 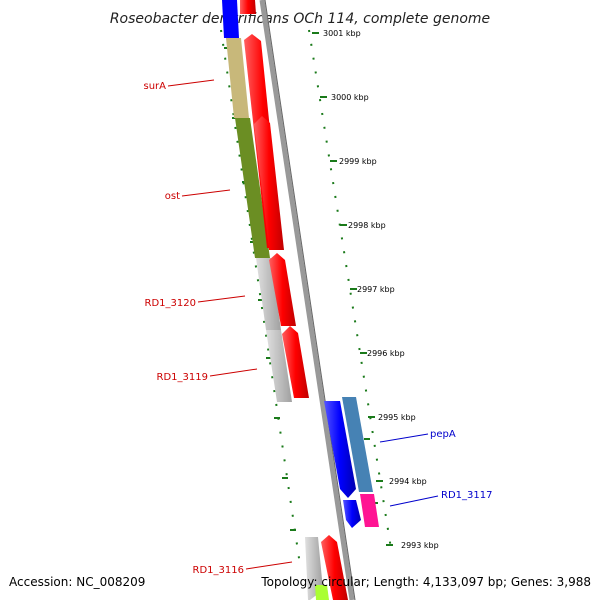 I want to click on gene-block-ost, so click(x=252, y=188).